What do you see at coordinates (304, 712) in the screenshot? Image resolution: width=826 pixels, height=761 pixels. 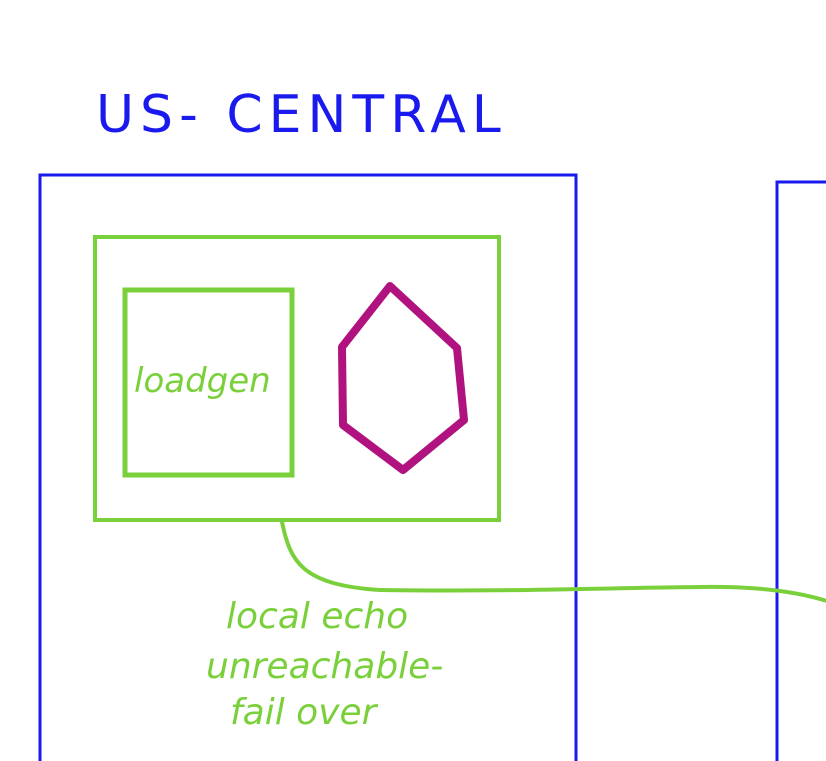 I see `annotation-line-3: fail over` at bounding box center [304, 712].